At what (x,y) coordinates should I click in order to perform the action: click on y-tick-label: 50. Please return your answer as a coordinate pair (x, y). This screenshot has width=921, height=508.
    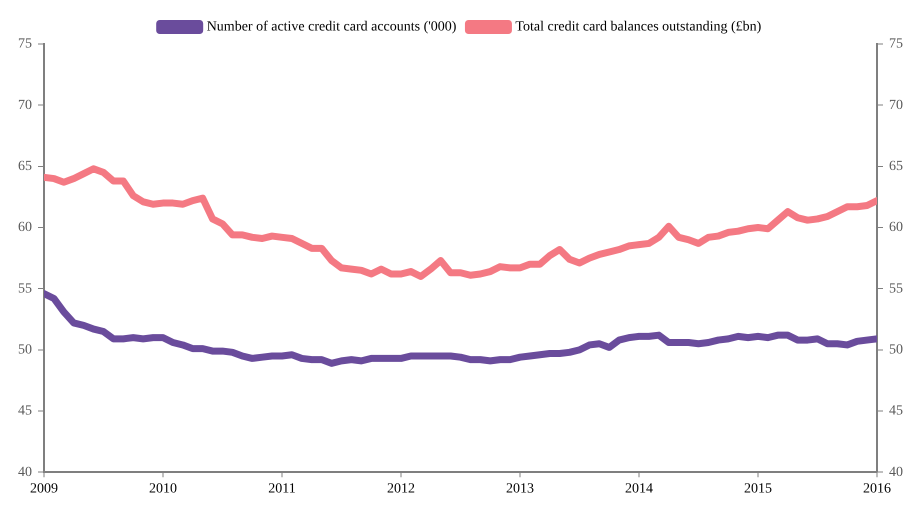
    Looking at the image, I should click on (25, 350).